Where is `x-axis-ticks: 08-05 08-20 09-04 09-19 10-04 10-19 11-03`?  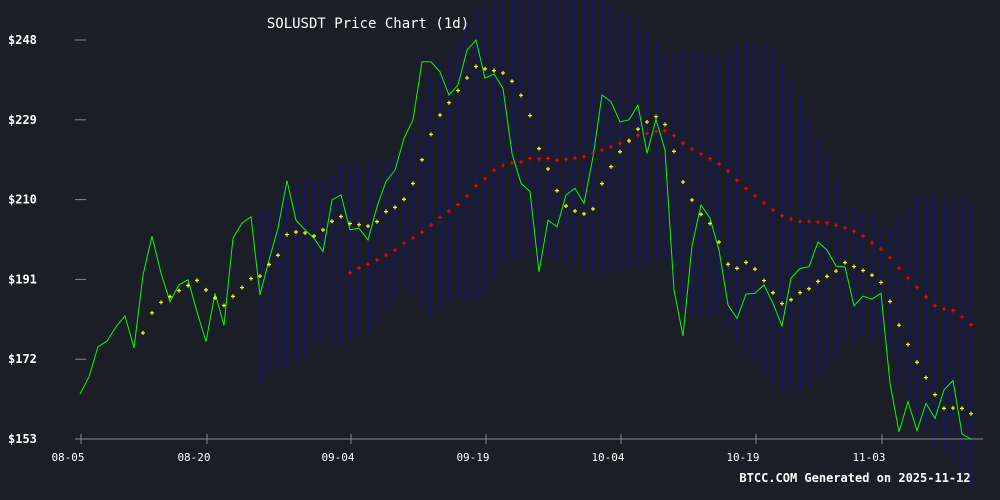 x-axis-ticks: 08-05 08-20 09-04 09-19 10-04 10-19 11-03 is located at coordinates (468, 449).